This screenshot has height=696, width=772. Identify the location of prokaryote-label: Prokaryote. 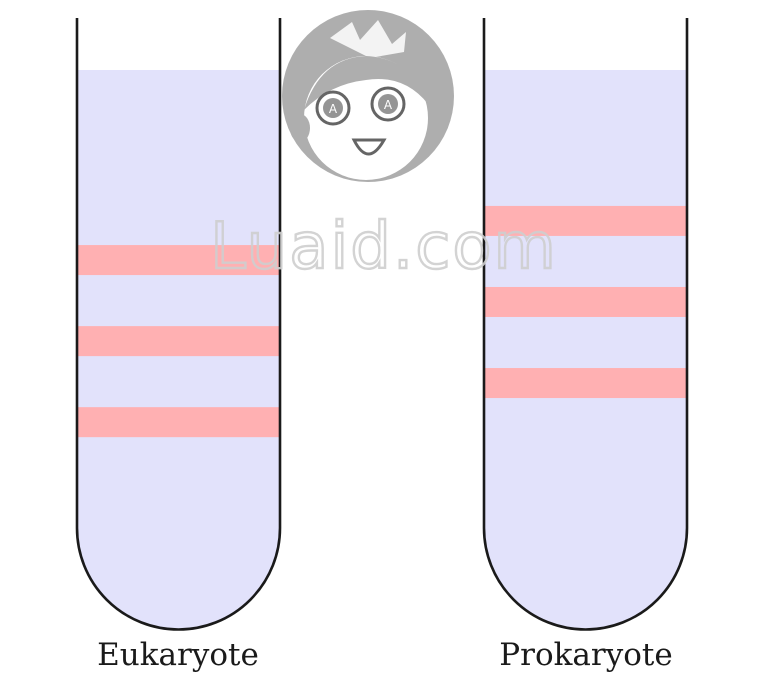
(585, 655).